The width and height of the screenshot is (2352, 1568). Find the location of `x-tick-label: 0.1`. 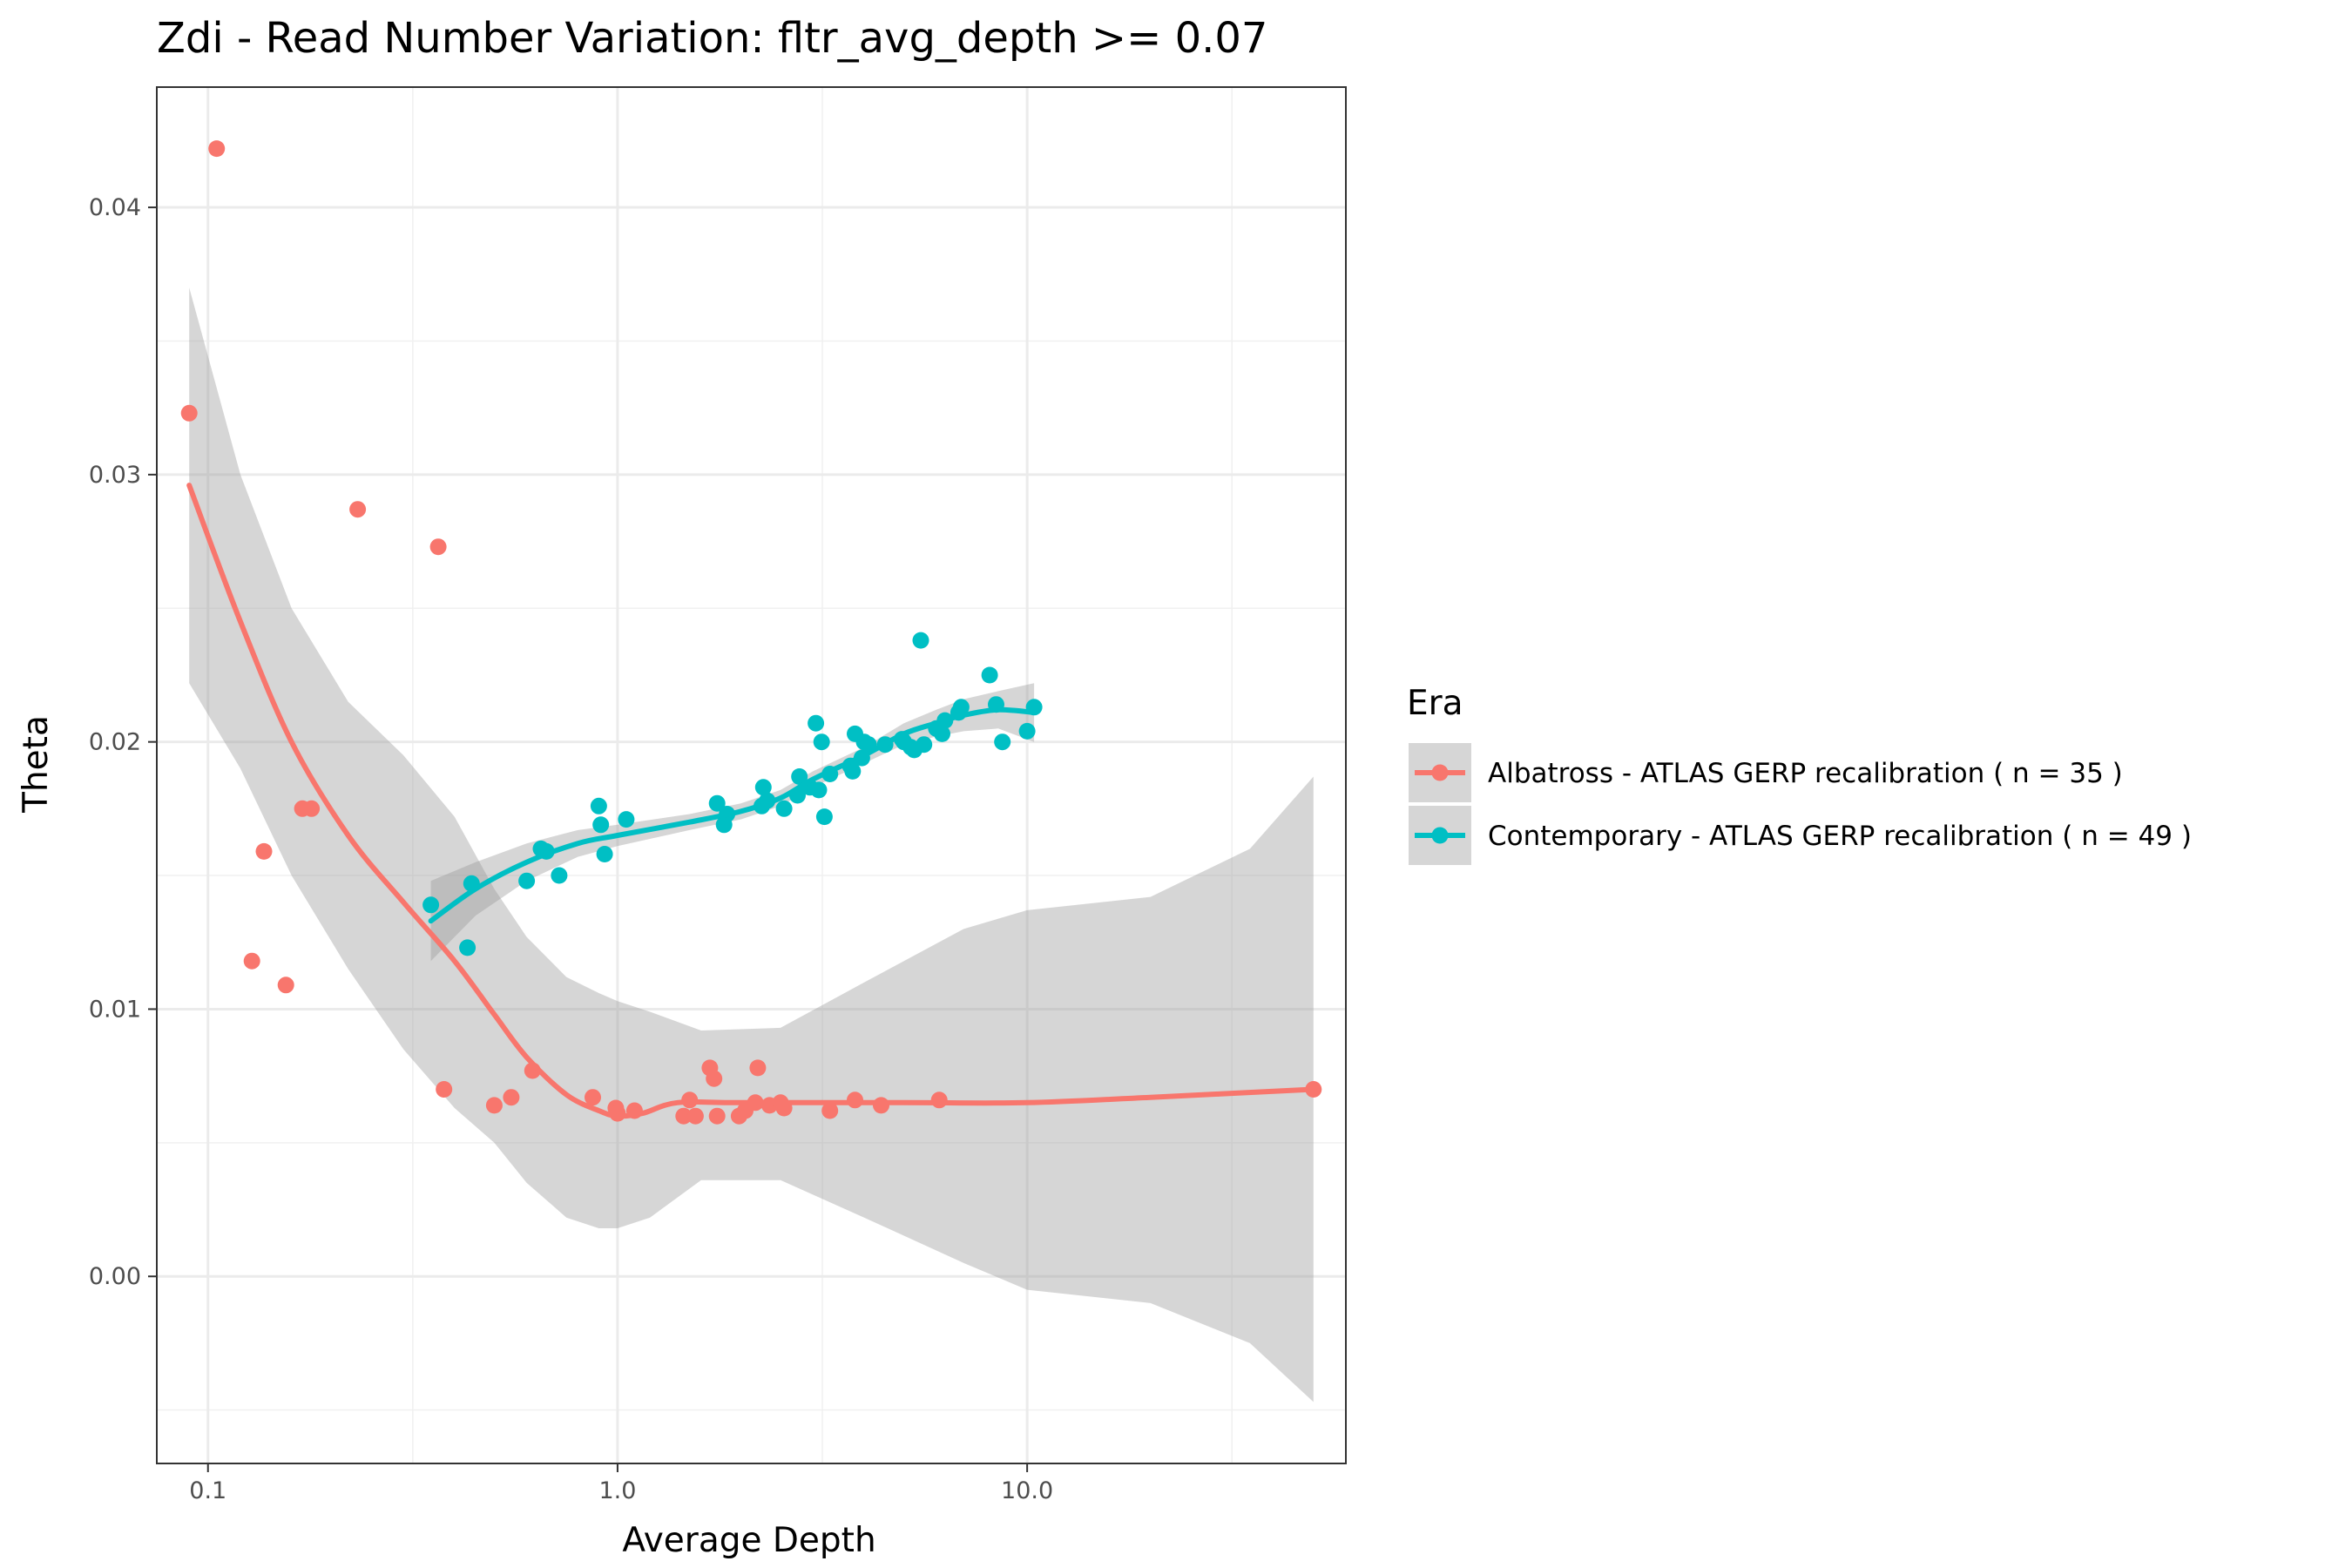

x-tick-label: 0.1 is located at coordinates (207, 1490).